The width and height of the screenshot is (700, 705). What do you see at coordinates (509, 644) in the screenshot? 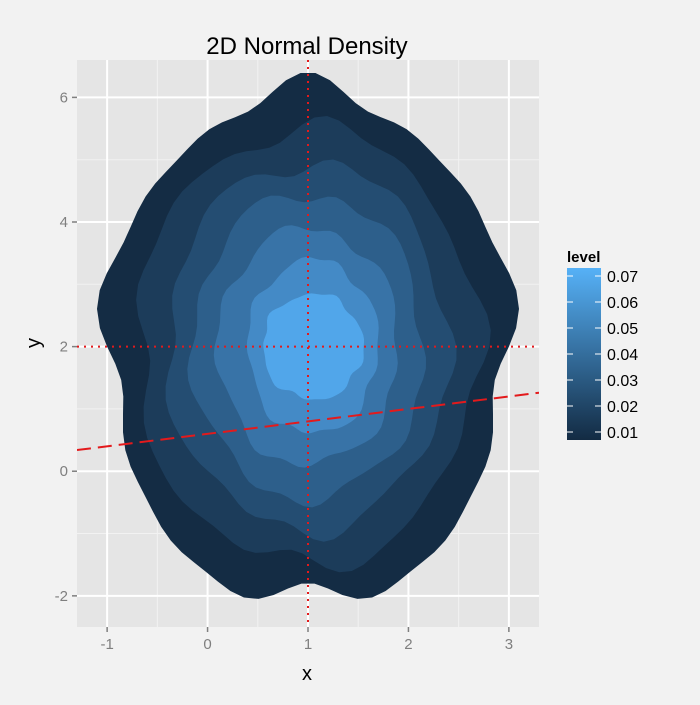
I see `x-tick-label: 3` at bounding box center [509, 644].